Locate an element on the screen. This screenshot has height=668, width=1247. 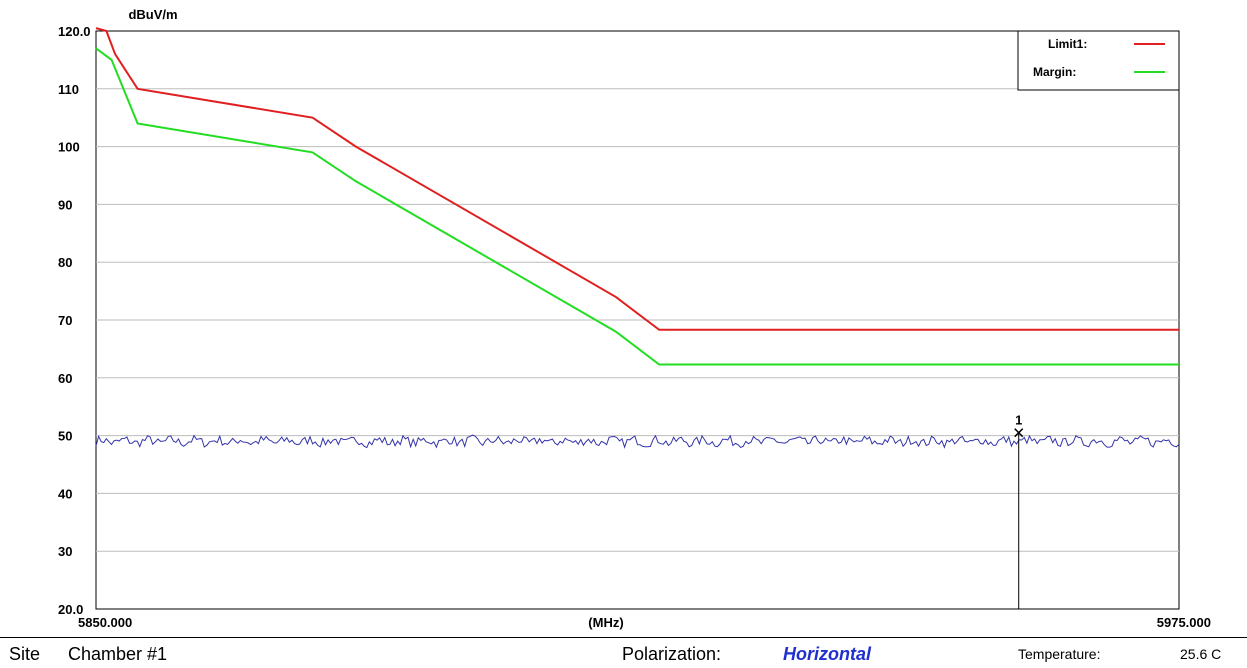
polarization-value: Horizontal is located at coordinates (827, 654).